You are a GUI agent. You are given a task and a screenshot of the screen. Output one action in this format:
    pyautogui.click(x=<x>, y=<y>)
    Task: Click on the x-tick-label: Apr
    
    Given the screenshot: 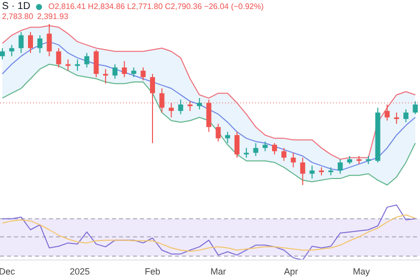 What is the action you would take?
    pyautogui.click(x=291, y=271)
    